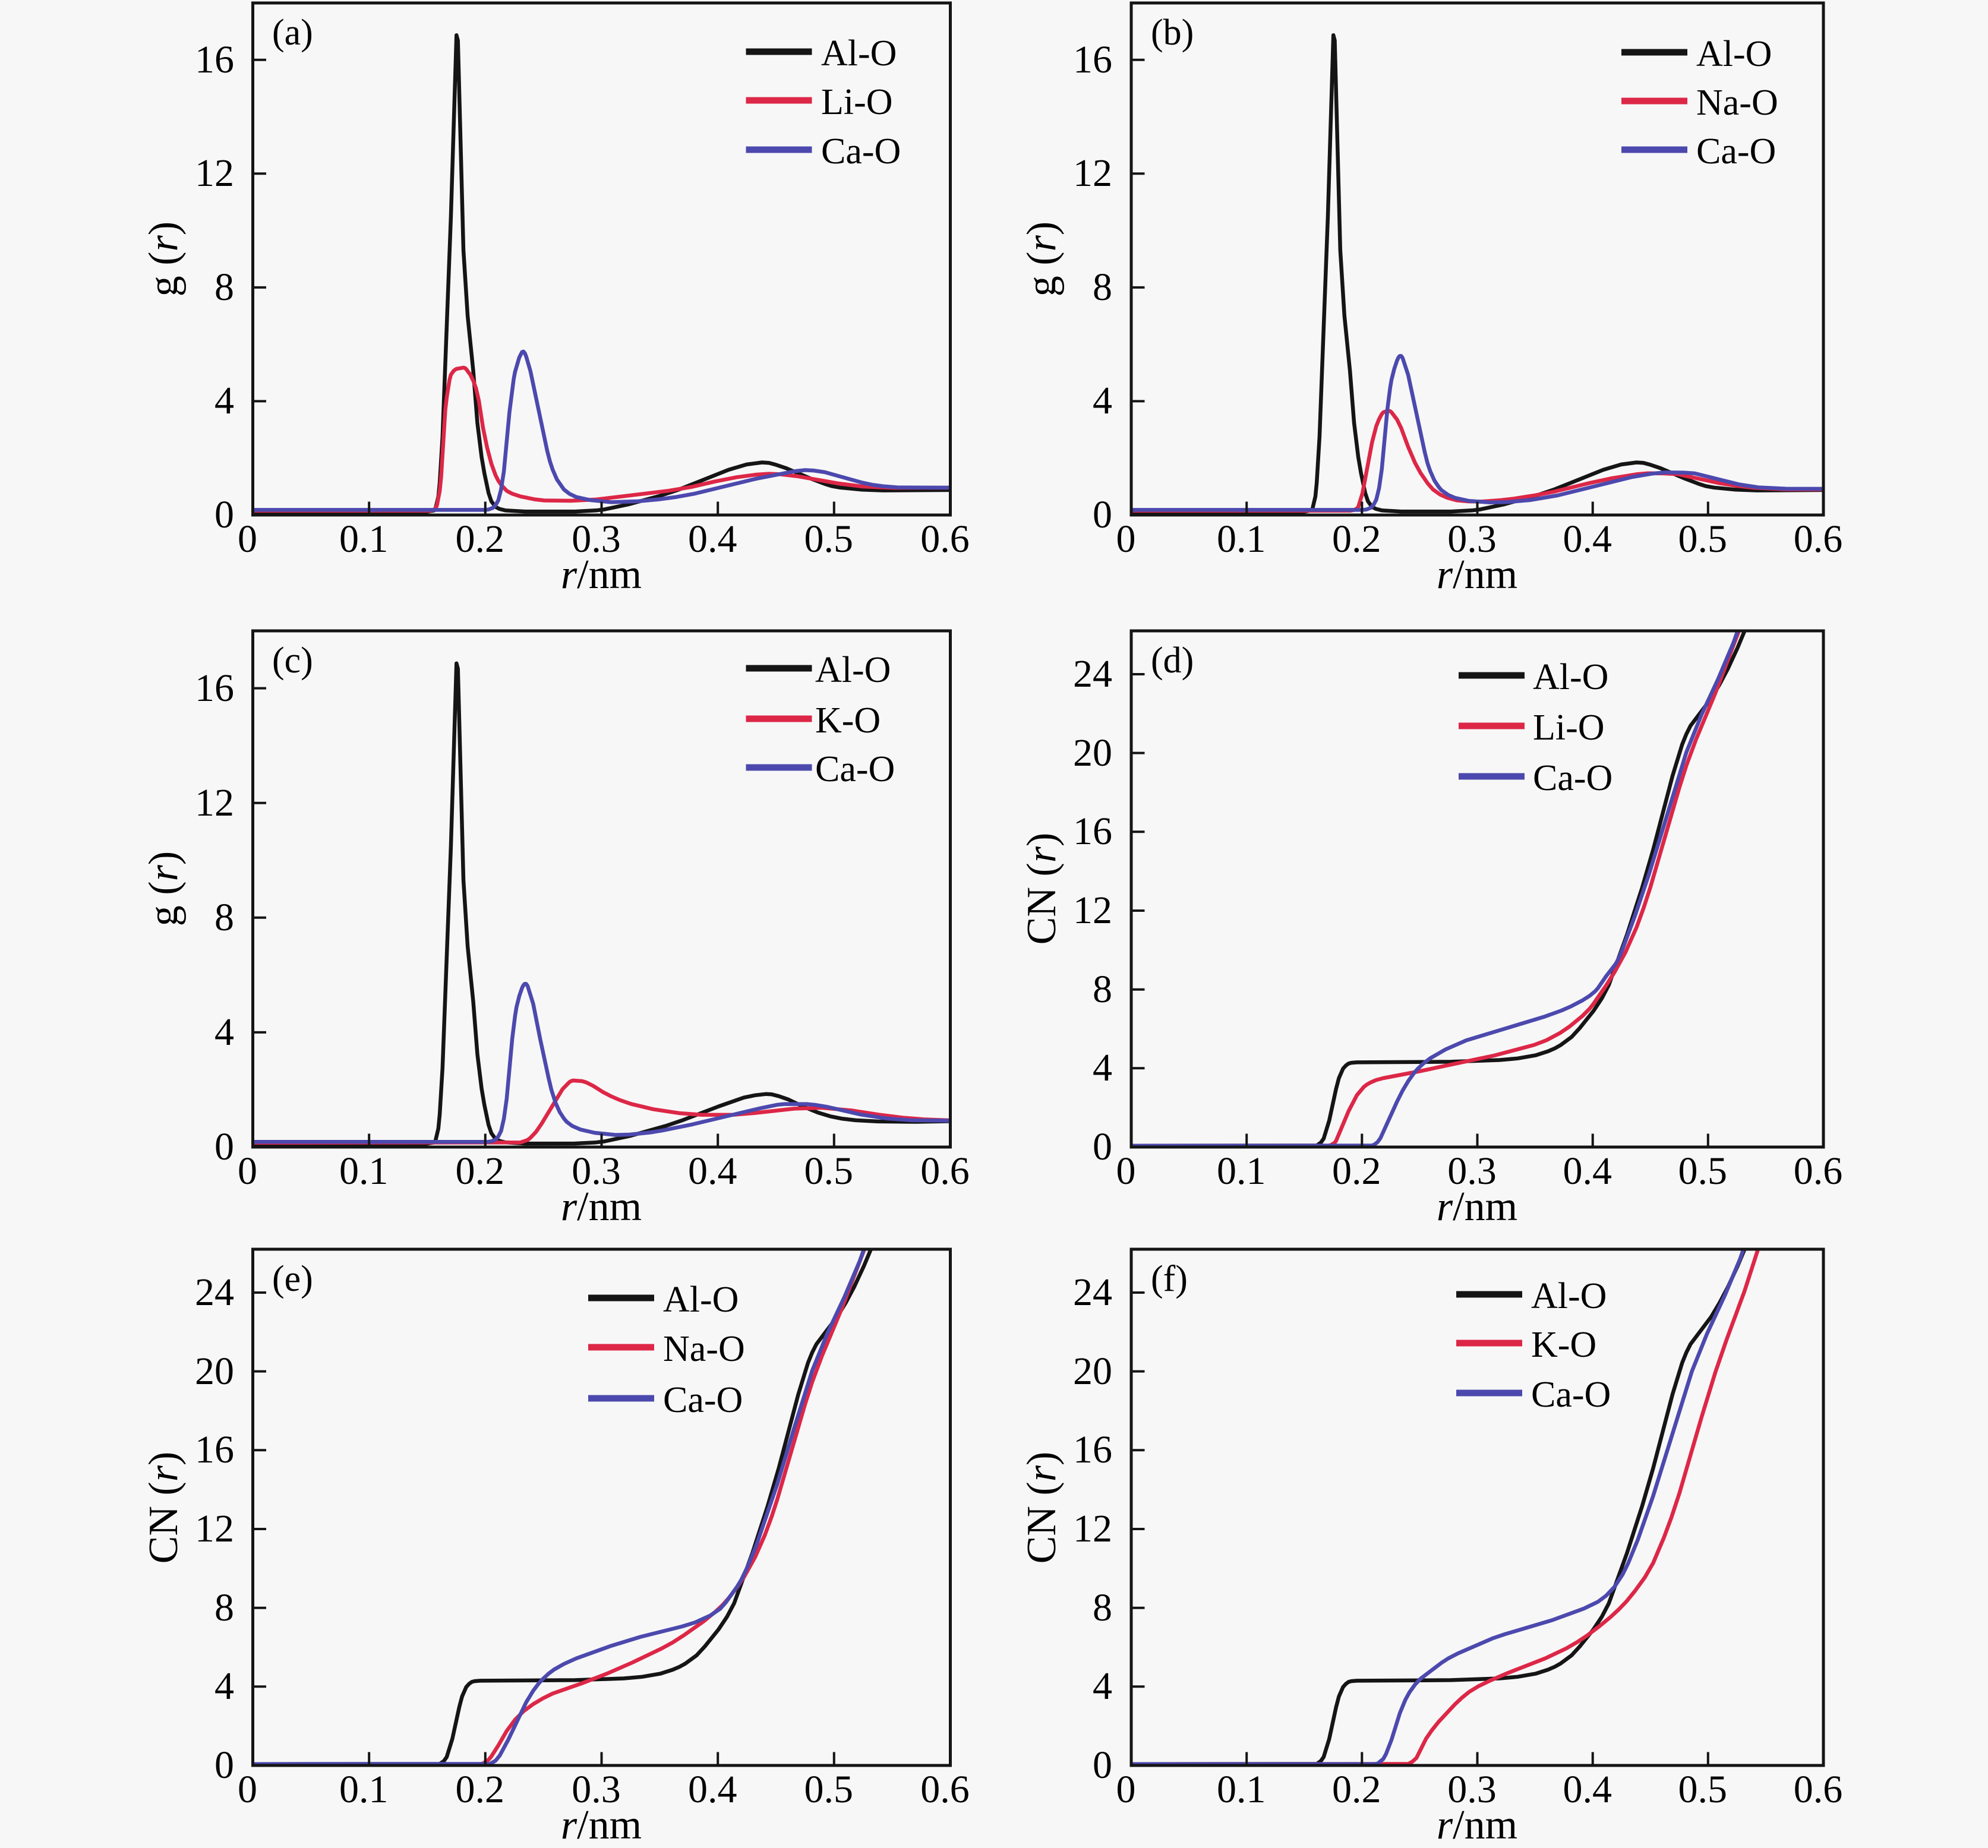  What do you see at coordinates (292, 660) in the screenshot?
I see `svg-text: (c)` at bounding box center [292, 660].